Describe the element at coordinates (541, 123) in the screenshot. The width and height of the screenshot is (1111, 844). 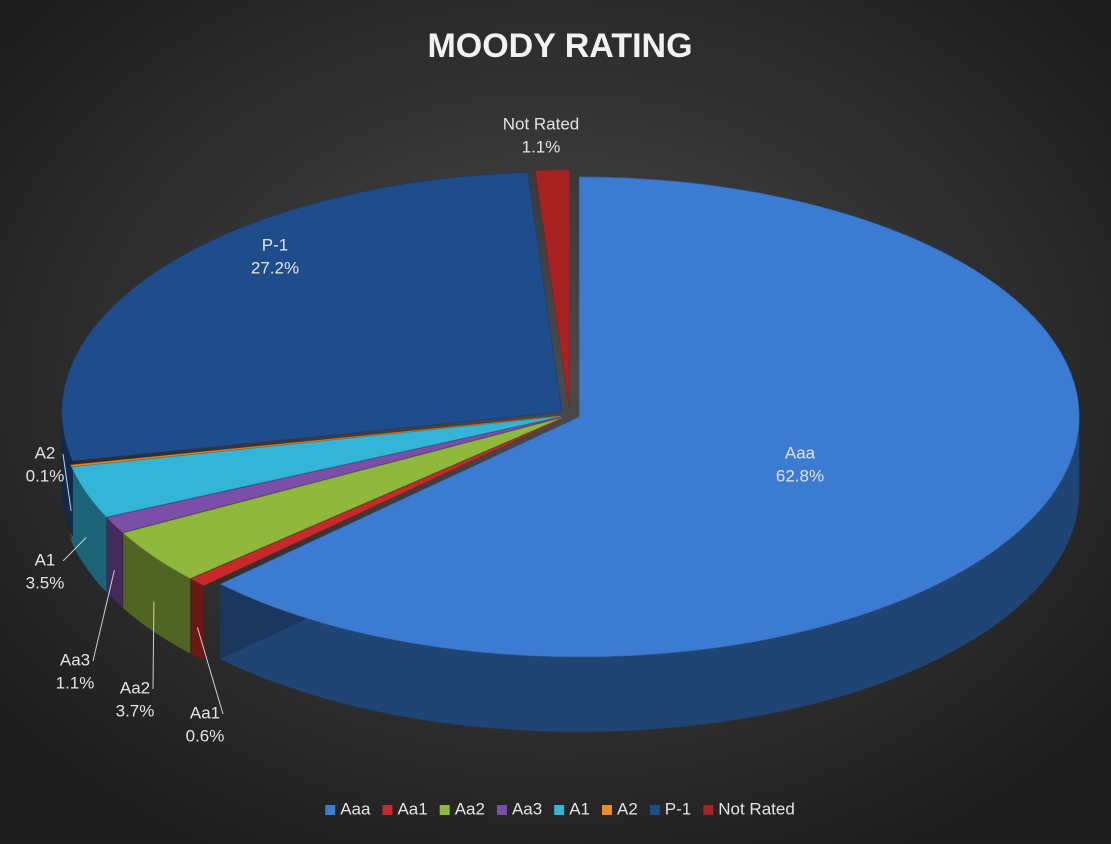
I see `data-label-name: Not Rated` at that location.